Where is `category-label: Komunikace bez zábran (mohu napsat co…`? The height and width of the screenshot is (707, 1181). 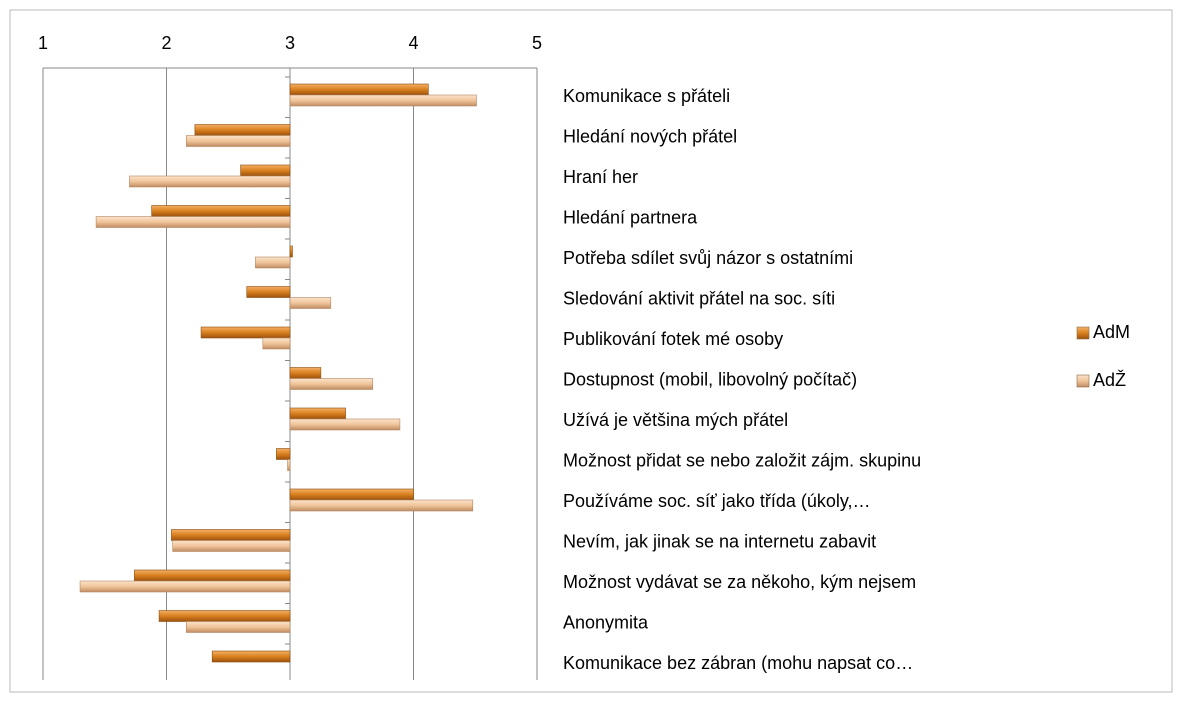 category-label: Komunikace bez zábran (mohu napsat co… is located at coordinates (738, 663).